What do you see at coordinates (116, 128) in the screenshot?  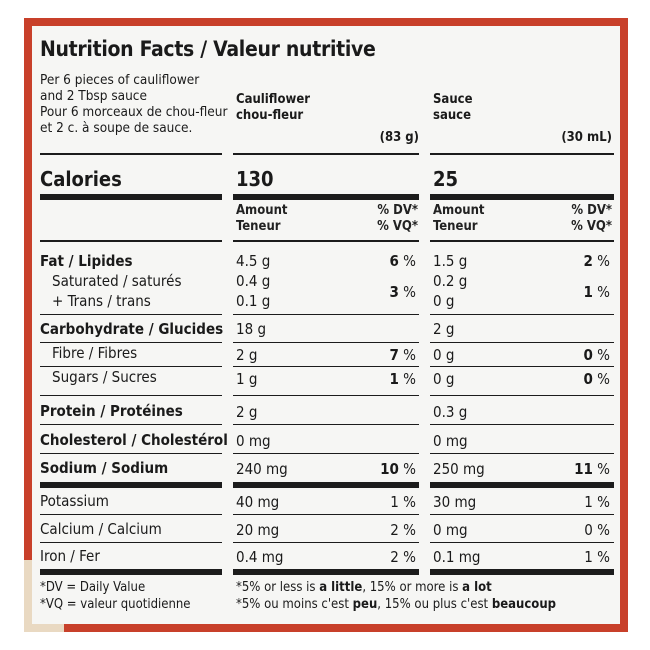 I see `serving-line-4: et 2 c. à soupe de sauce.` at bounding box center [116, 128].